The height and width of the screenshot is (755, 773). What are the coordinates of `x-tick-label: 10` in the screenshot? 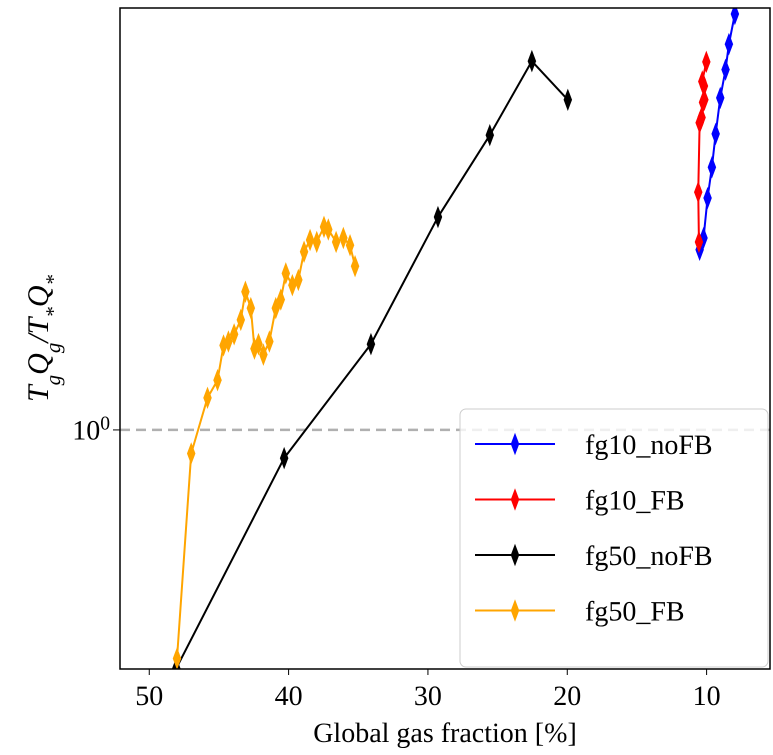 It's located at (706, 696).